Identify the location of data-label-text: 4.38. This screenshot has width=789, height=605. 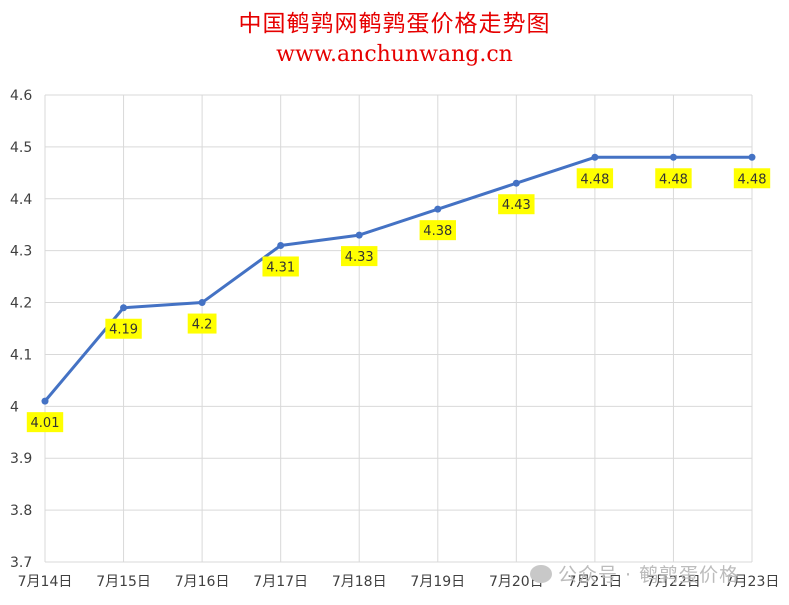
(437, 231).